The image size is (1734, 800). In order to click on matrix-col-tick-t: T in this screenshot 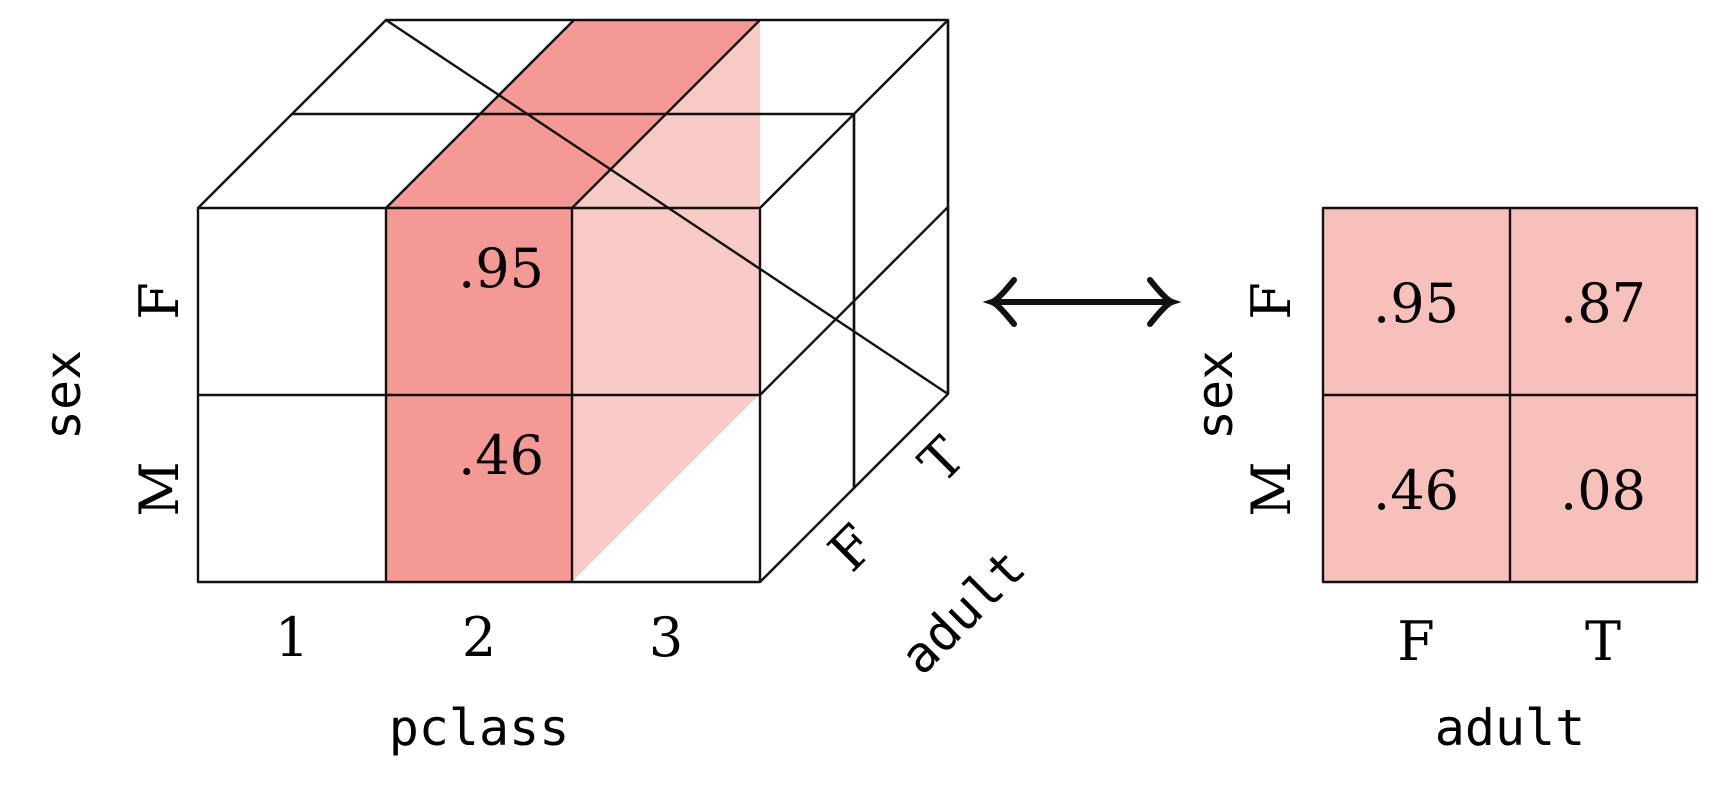, I will do `click(1603, 641)`.